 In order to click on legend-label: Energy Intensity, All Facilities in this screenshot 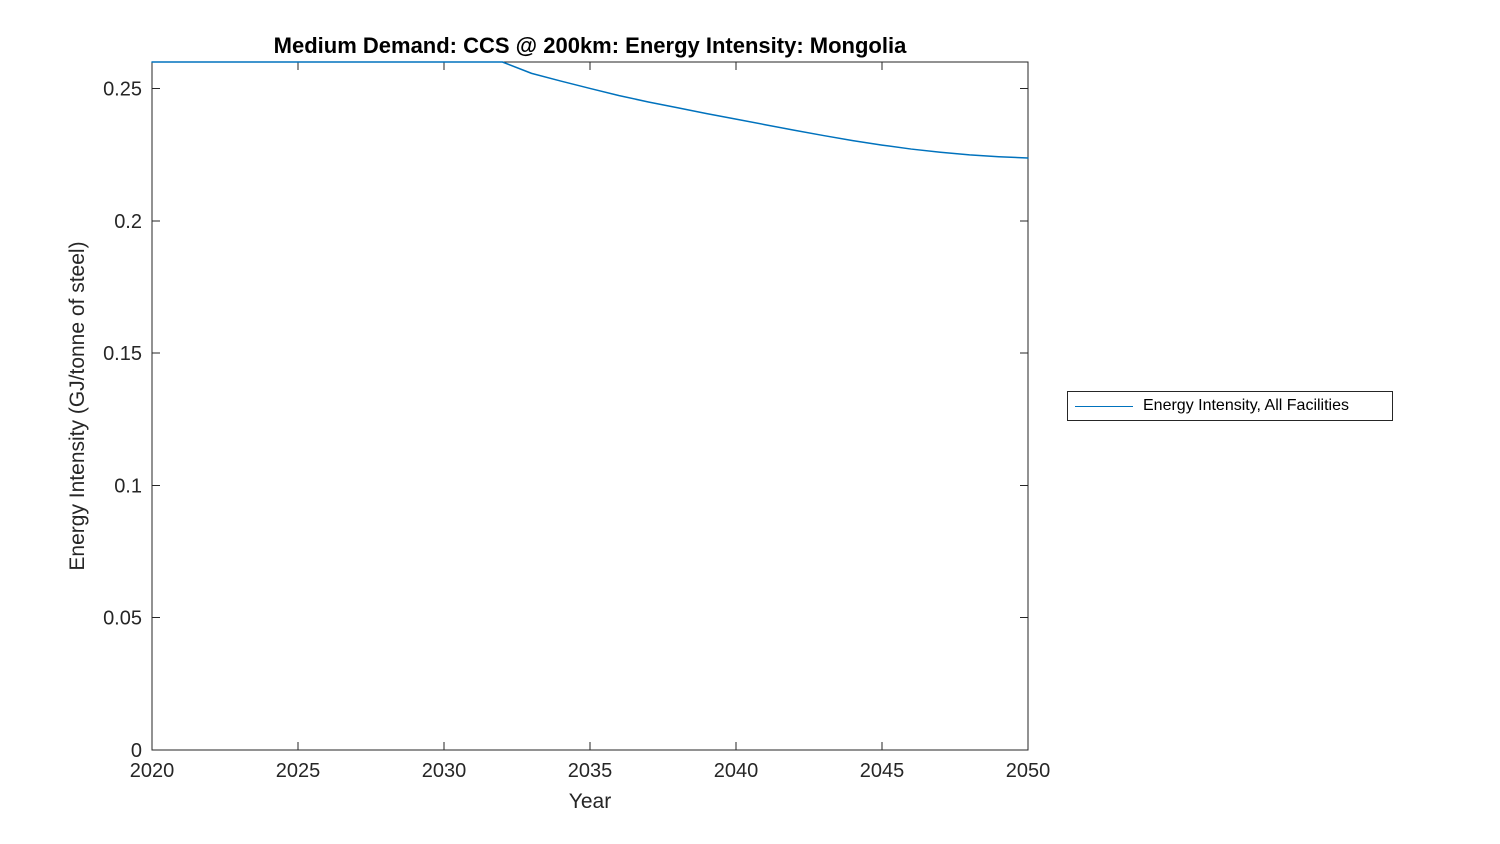, I will do `click(1246, 405)`.